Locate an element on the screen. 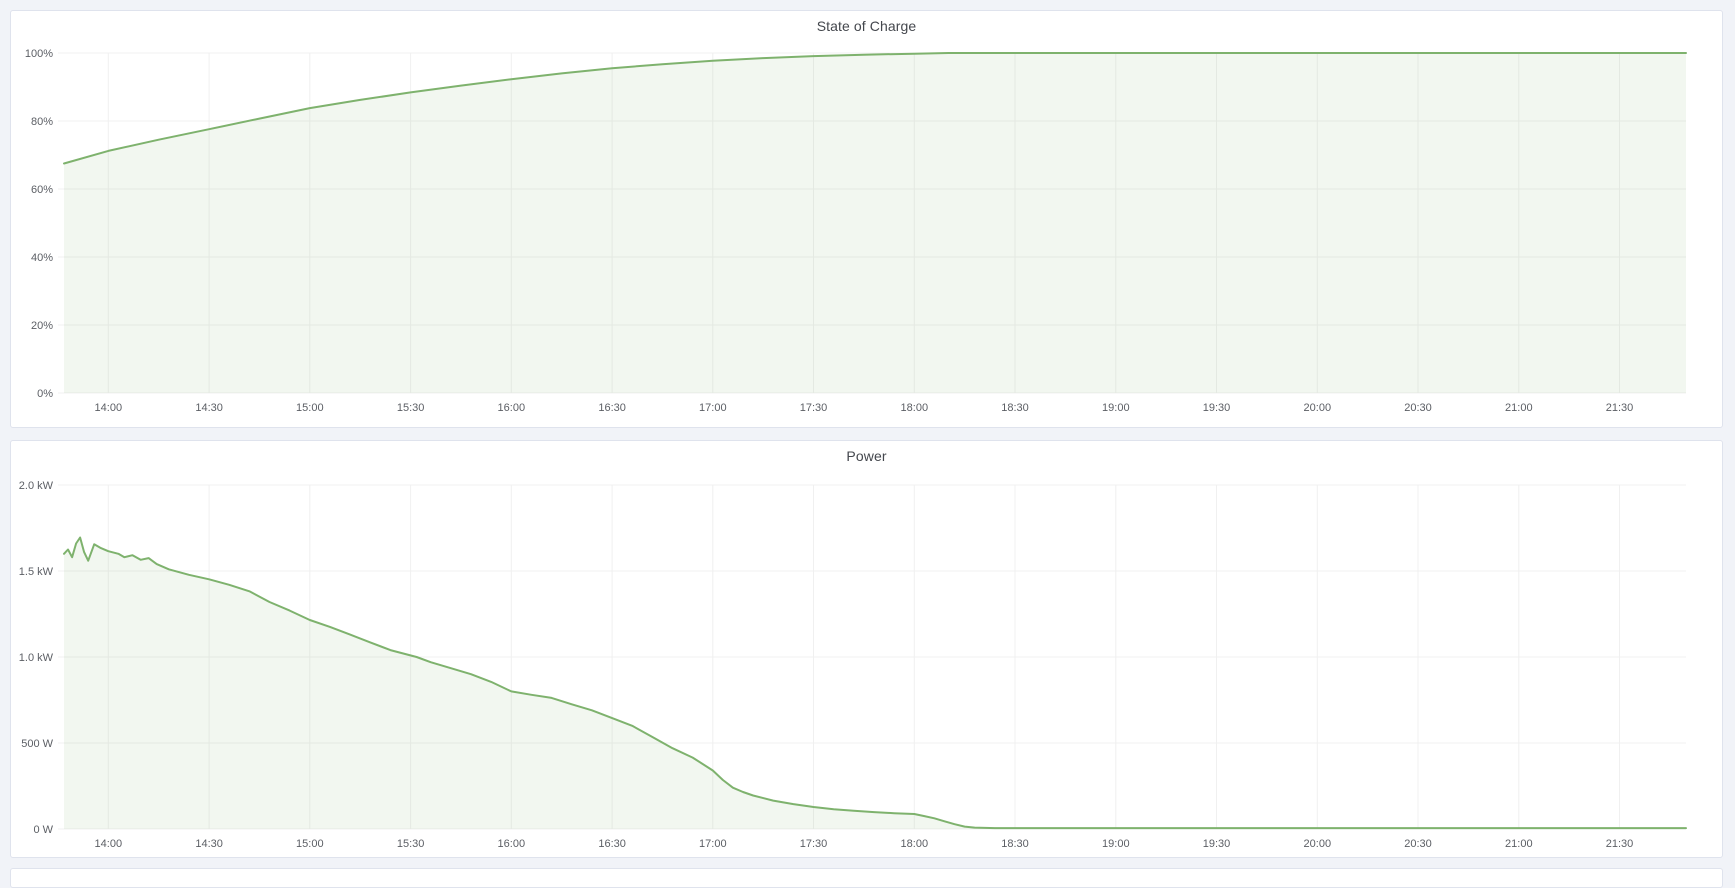 Image resolution: width=1735 pixels, height=888 pixels. y-tick-label: 0 W is located at coordinates (43, 830).